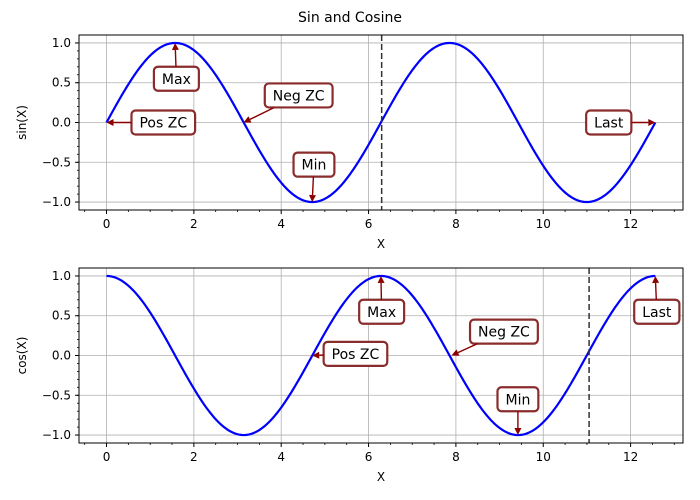  What do you see at coordinates (350, 18) in the screenshot?
I see `figure-title: Sin and Cosine` at bounding box center [350, 18].